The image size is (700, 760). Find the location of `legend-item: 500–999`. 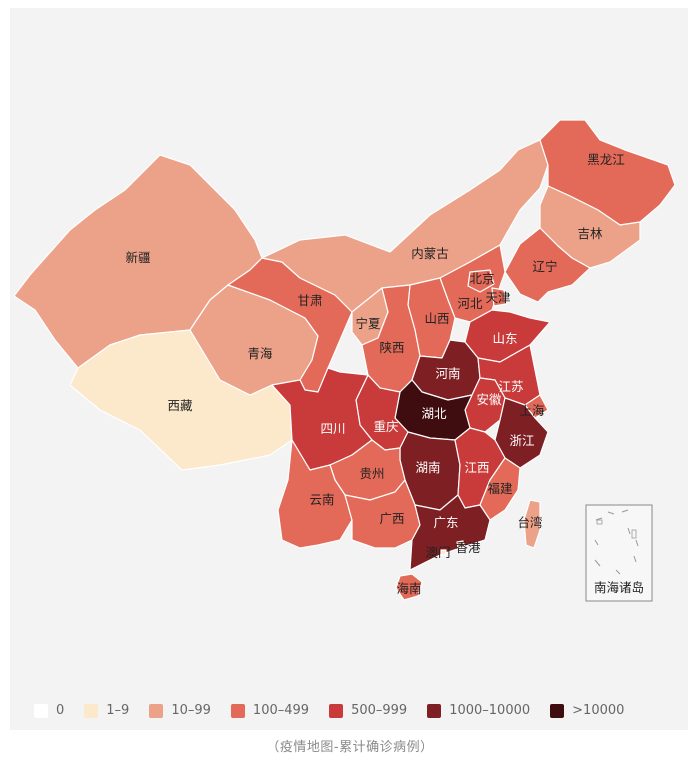

legend-item: 500–999 is located at coordinates (368, 710).